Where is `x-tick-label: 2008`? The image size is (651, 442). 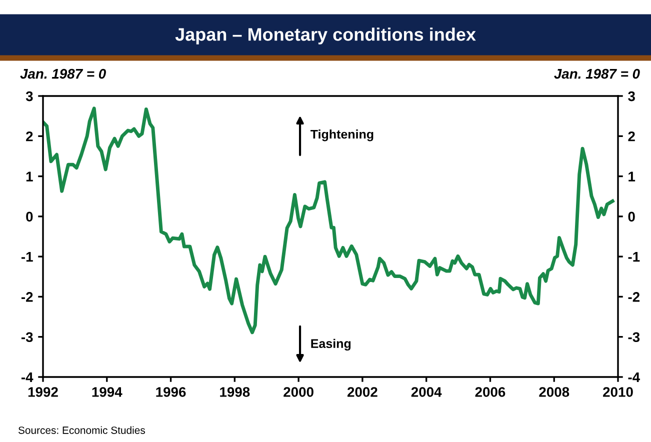
x-tick-label: 2008 is located at coordinates (554, 392).